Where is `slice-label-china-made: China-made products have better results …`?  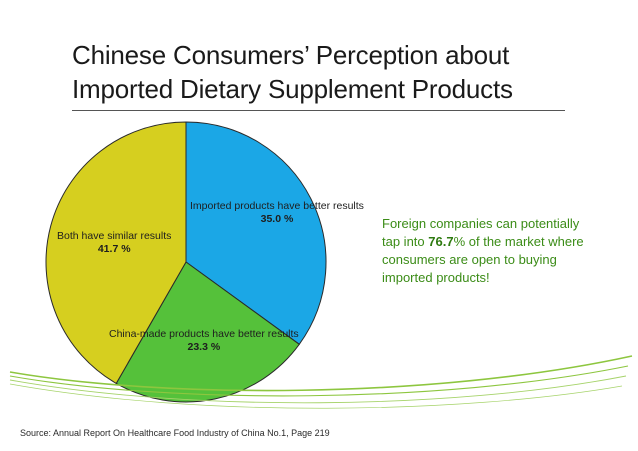 slice-label-china-made: China-made products have better results … is located at coordinates (204, 341).